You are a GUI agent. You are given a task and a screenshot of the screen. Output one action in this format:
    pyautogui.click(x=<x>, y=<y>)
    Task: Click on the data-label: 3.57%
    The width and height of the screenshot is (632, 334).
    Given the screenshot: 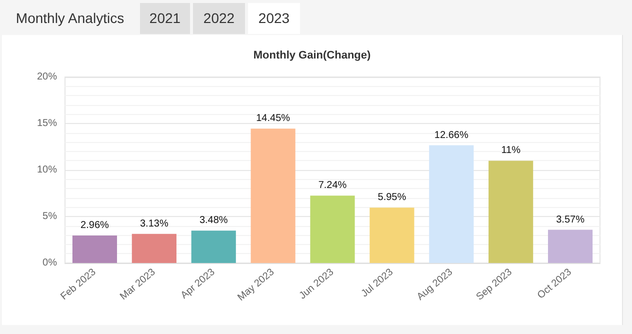 What is the action you would take?
    pyautogui.click(x=570, y=220)
    